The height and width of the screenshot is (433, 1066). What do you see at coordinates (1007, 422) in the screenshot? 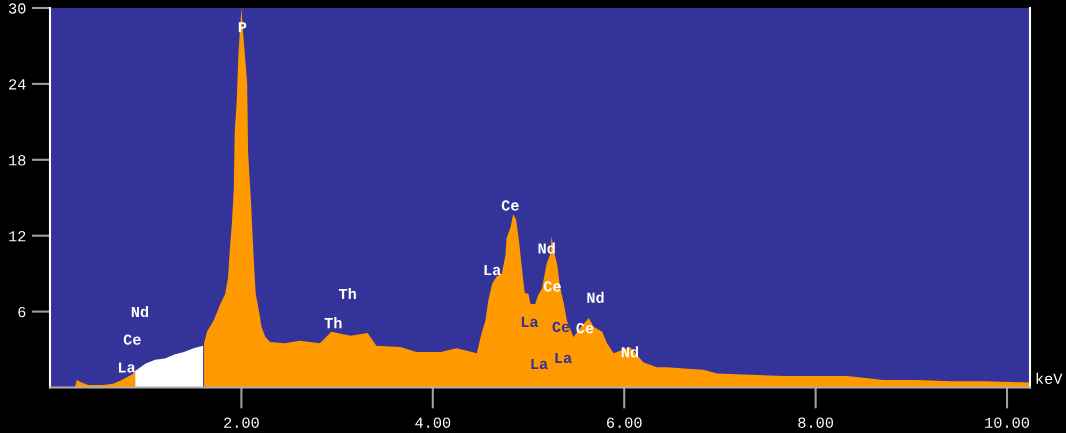
I see `x-tick-label: 10.00` at bounding box center [1007, 422].